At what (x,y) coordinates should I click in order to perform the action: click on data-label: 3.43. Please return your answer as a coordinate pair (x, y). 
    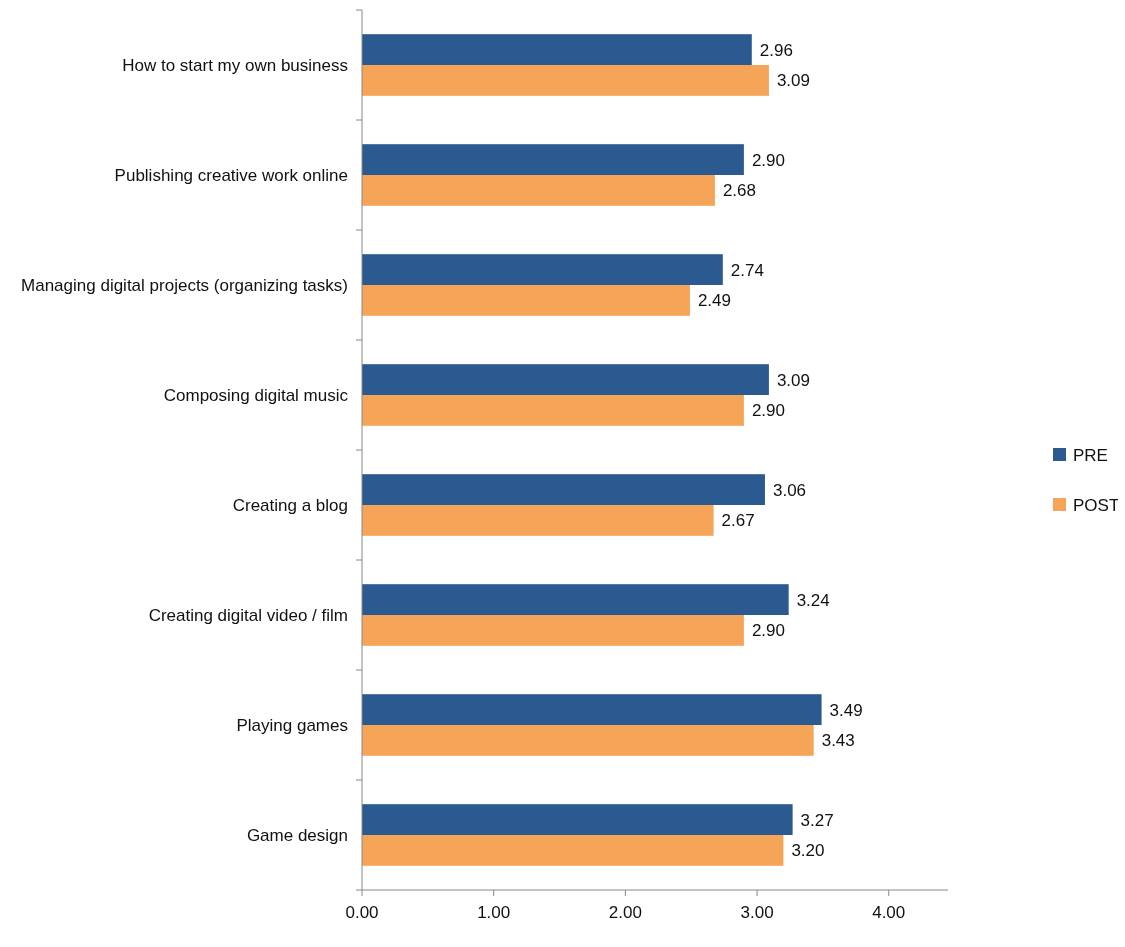
    Looking at the image, I should click on (838, 741).